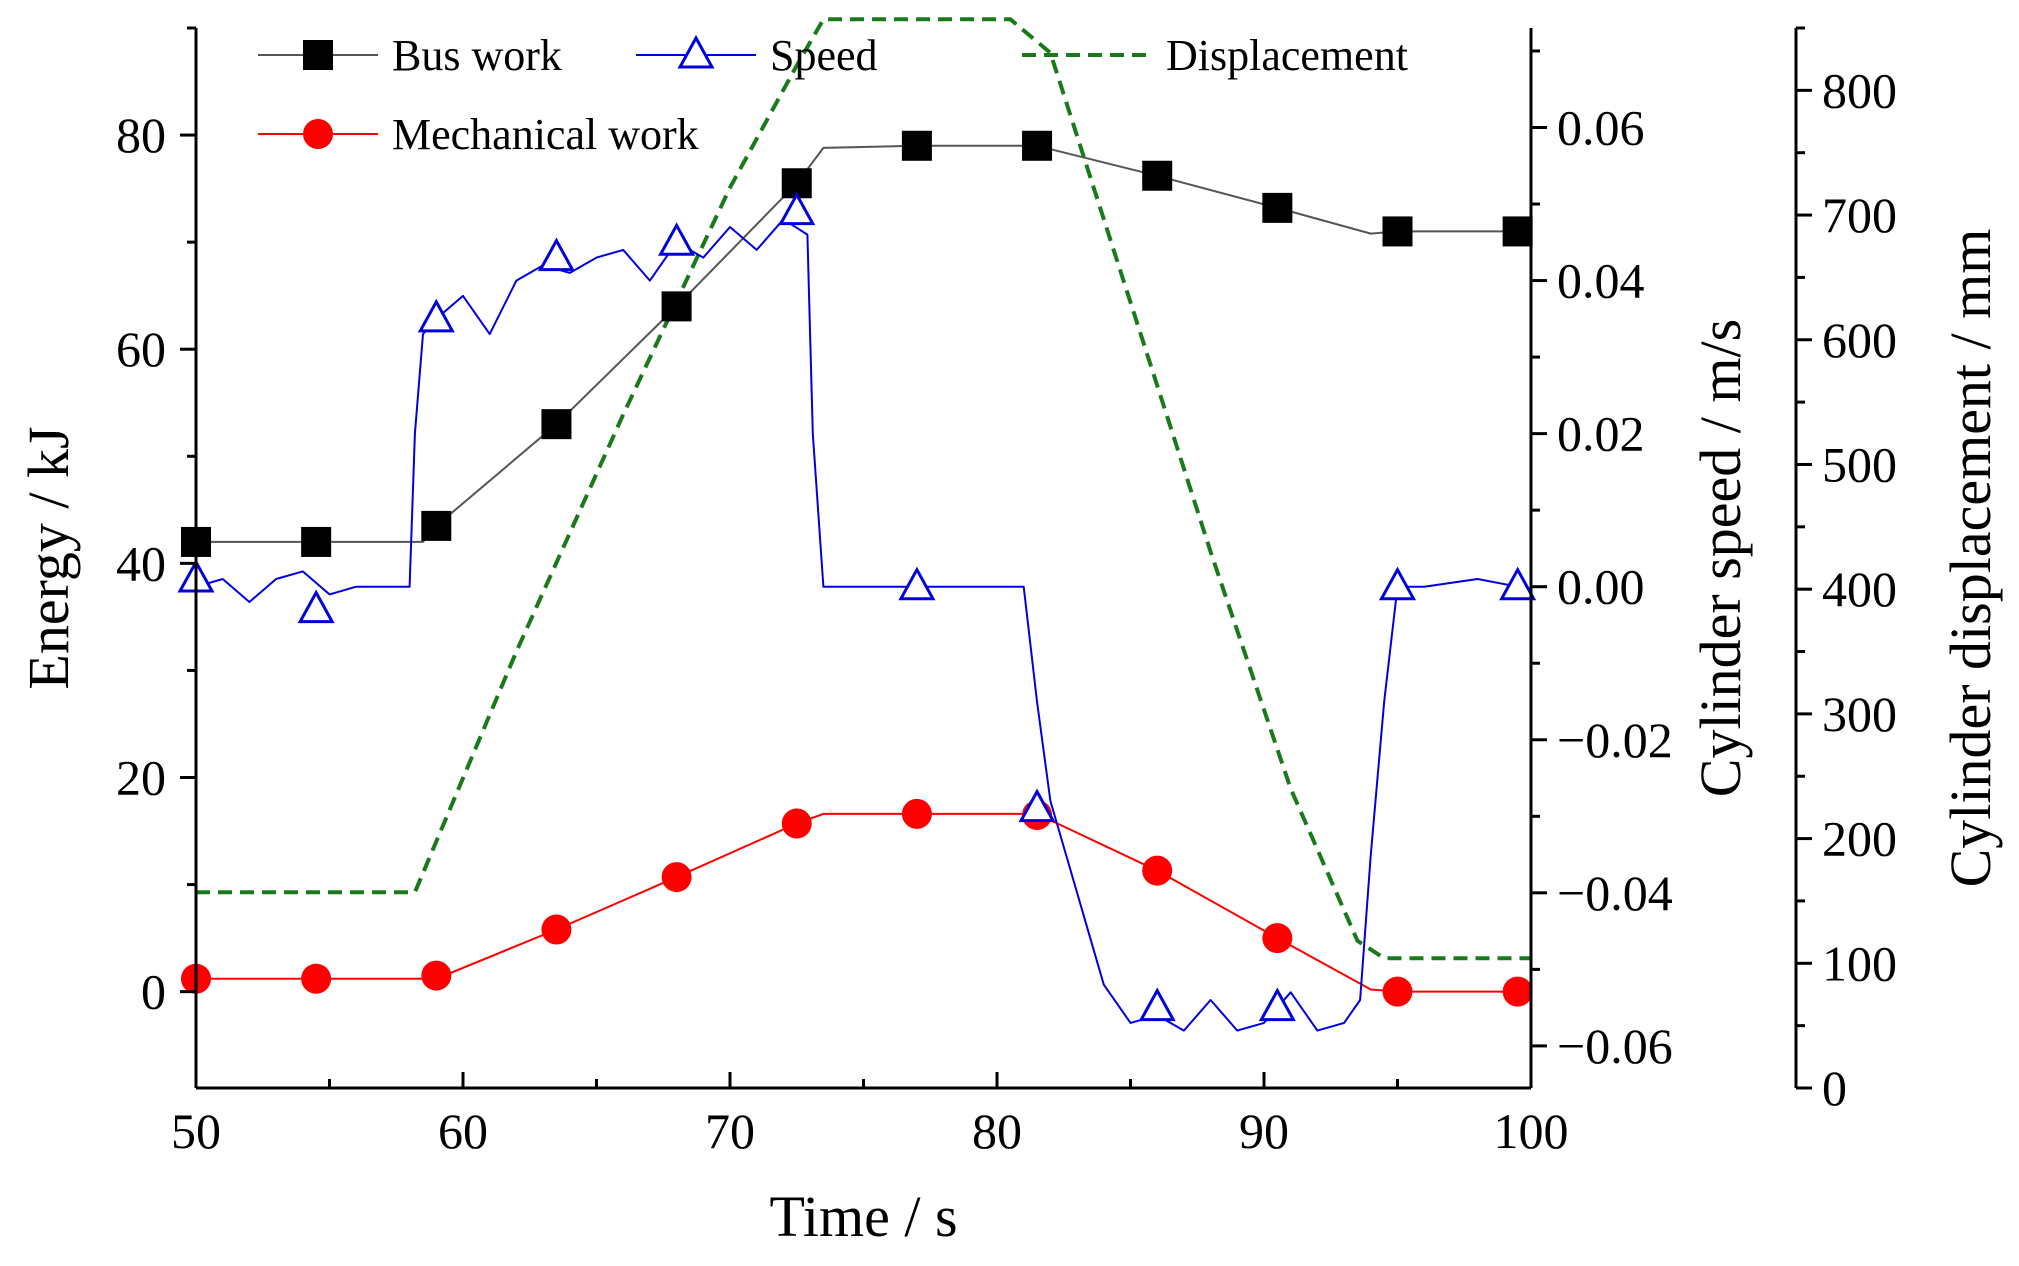  What do you see at coordinates (1859, 464) in the screenshot?
I see `displacement-tick-label: 500` at bounding box center [1859, 464].